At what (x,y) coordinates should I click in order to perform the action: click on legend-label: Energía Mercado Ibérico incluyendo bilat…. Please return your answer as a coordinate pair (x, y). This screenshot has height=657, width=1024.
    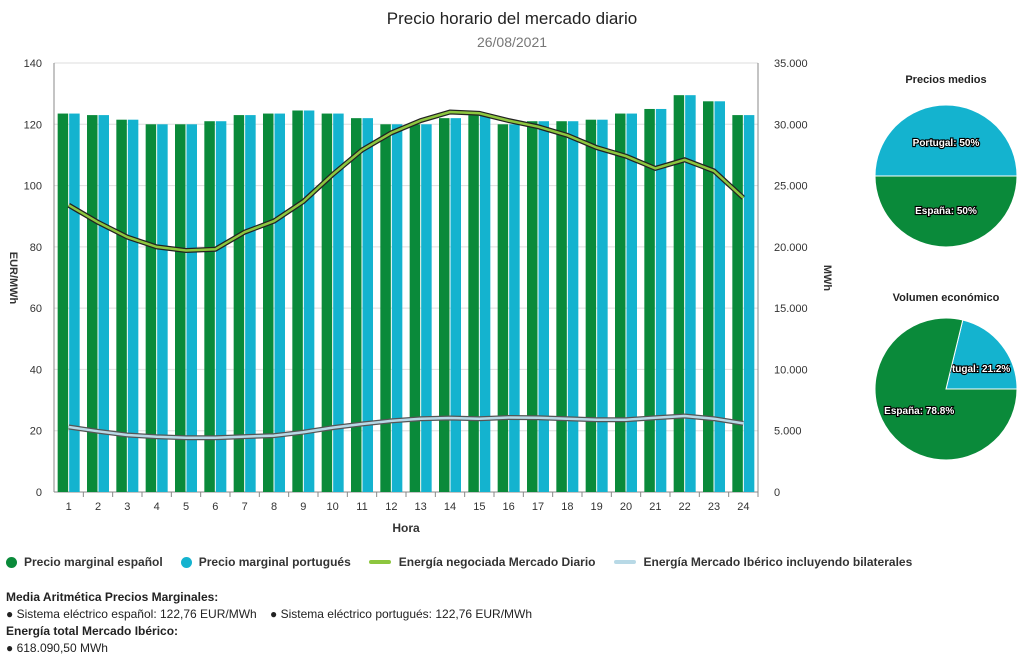
    Looking at the image, I should click on (778, 562).